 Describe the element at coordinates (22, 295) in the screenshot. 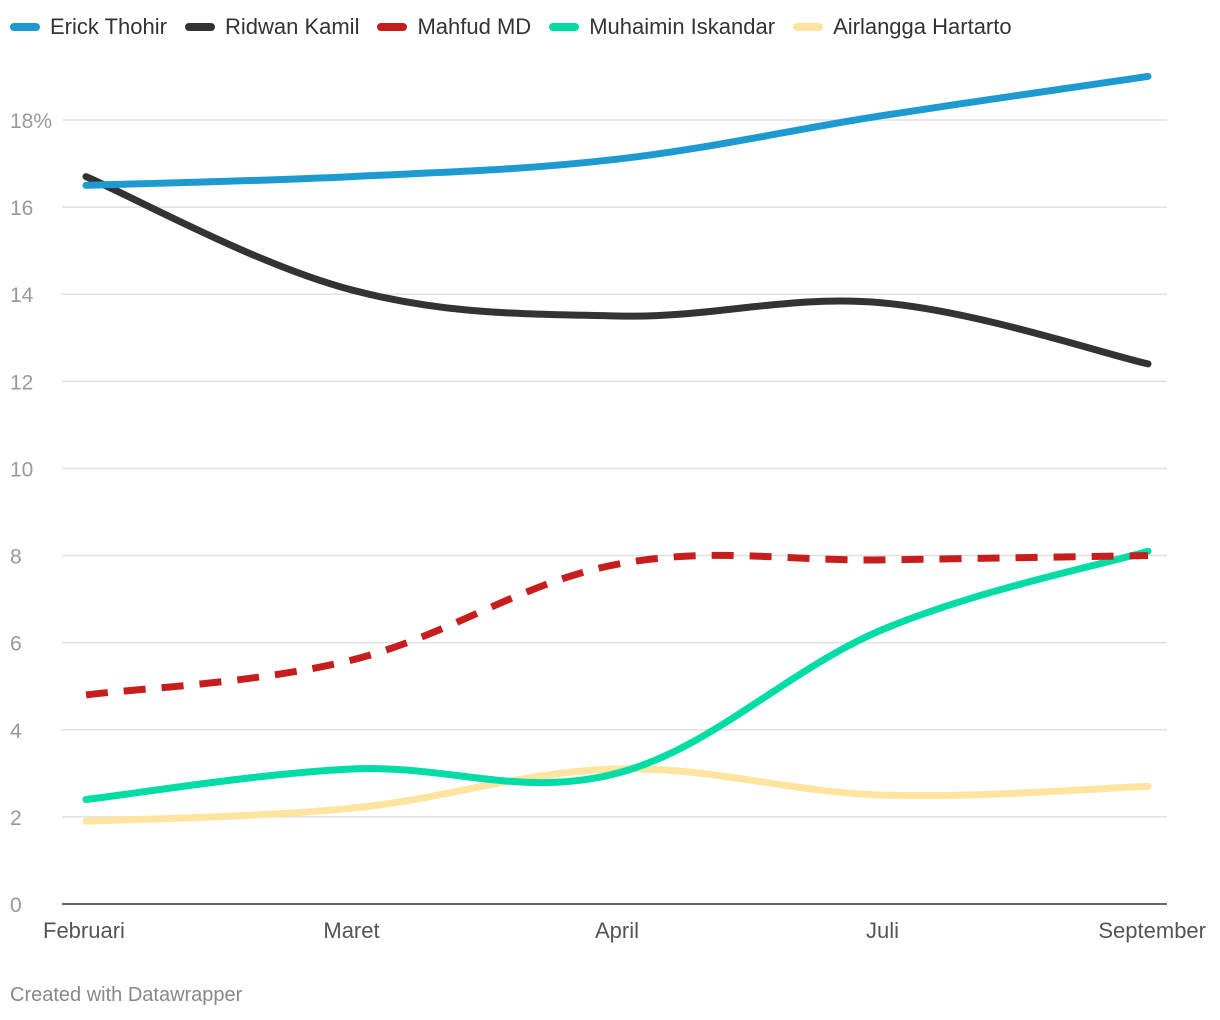

I see `y-tick-label: 14` at that location.